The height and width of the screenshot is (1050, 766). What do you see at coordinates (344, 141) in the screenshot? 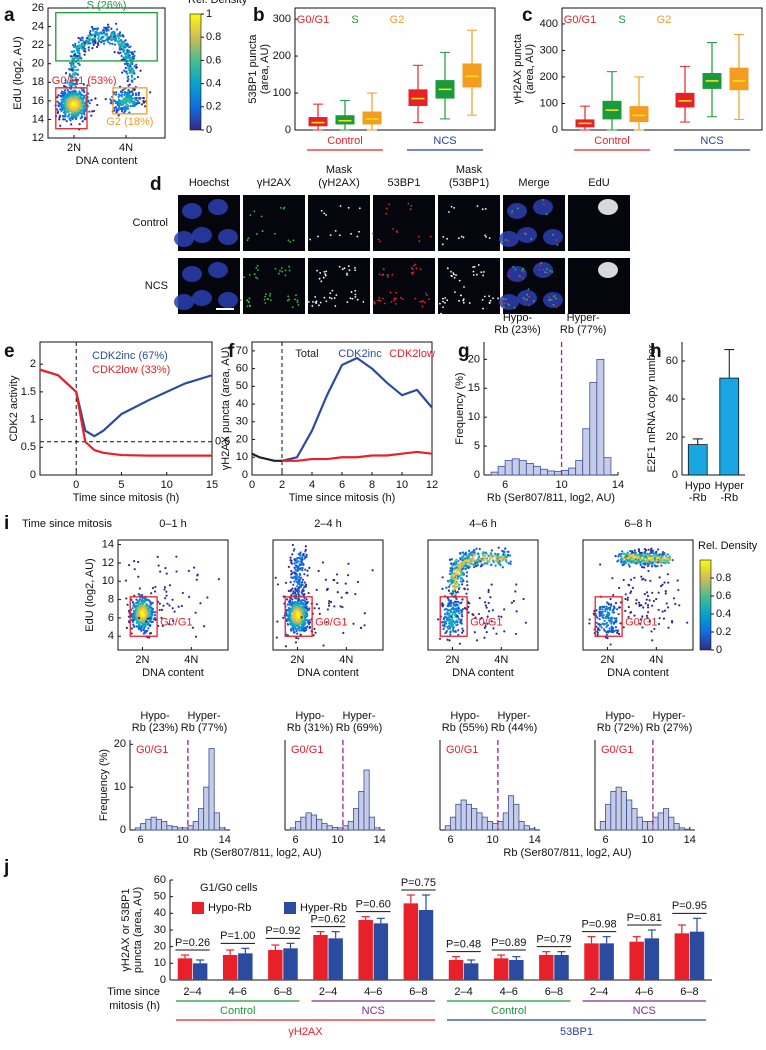
I see `group-label: Control` at bounding box center [344, 141].